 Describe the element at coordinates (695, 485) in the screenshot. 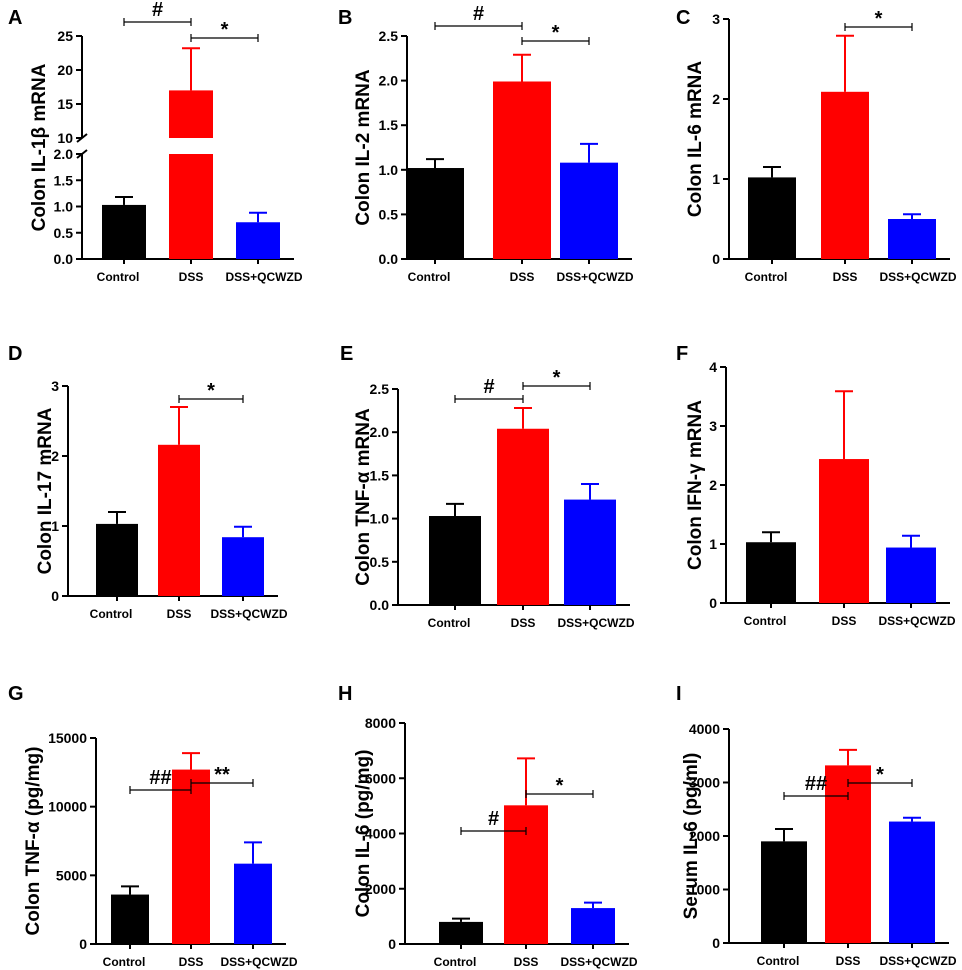

I see `y-axis-label-f: Colon IFN-γ mRNA` at that location.